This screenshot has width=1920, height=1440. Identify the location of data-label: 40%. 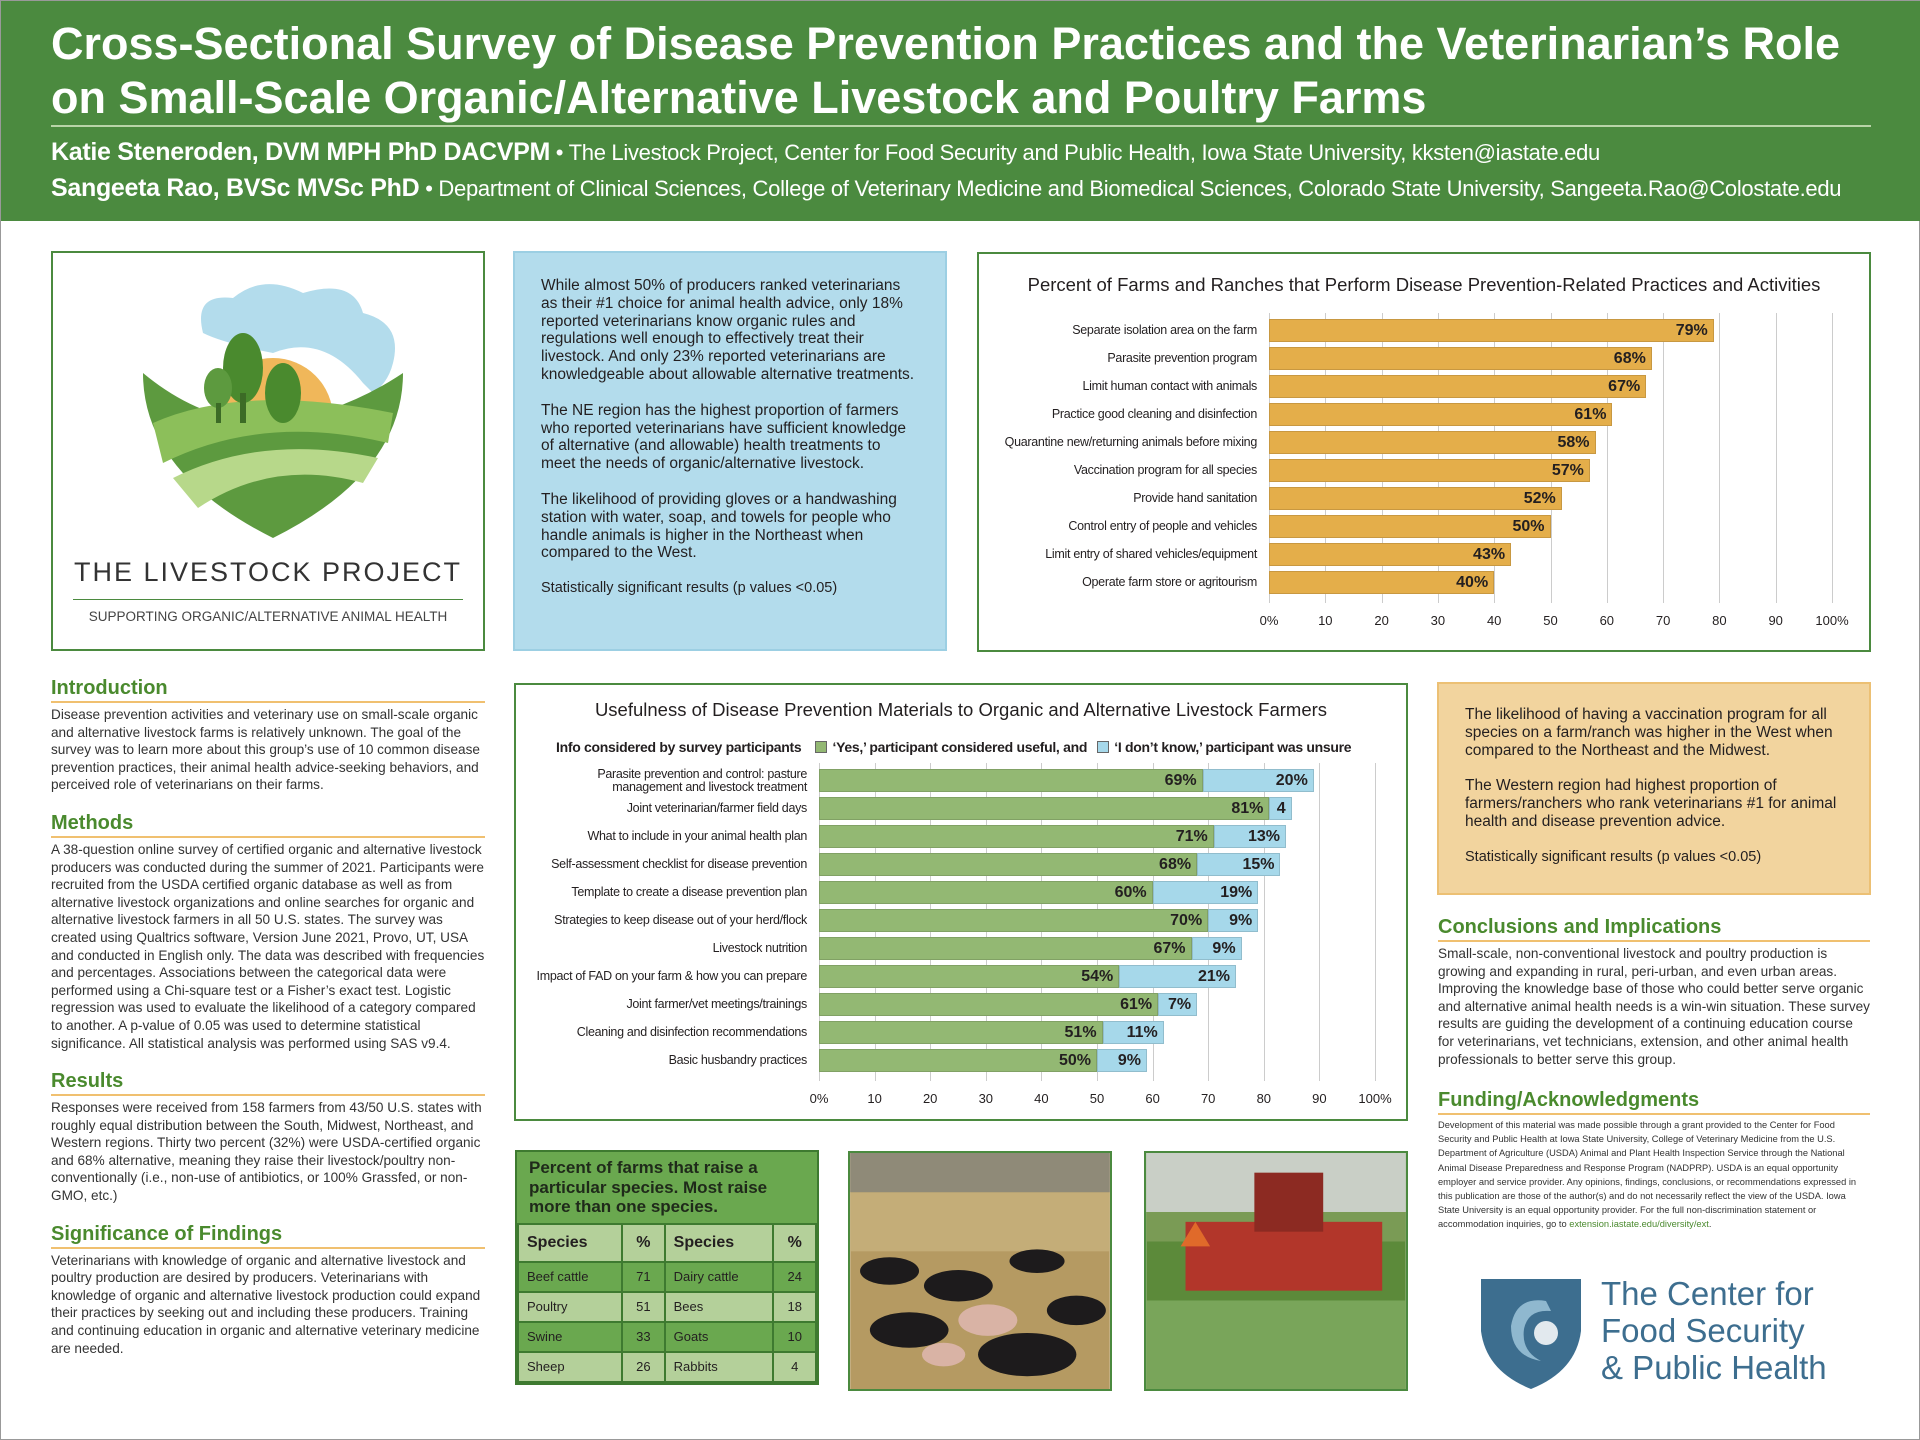
(1472, 582).